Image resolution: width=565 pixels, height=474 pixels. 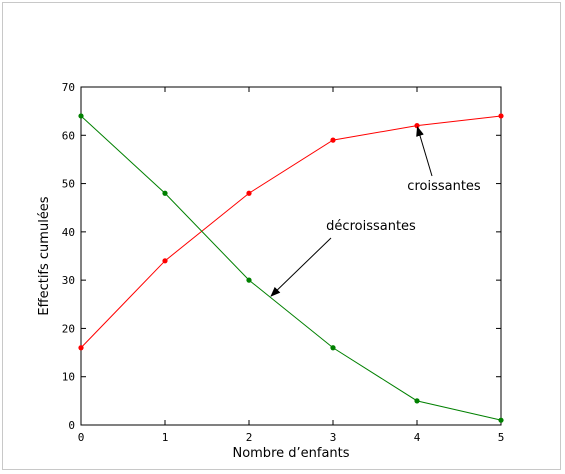 What do you see at coordinates (68, 280) in the screenshot?
I see `y-tick-label: 30` at bounding box center [68, 280].